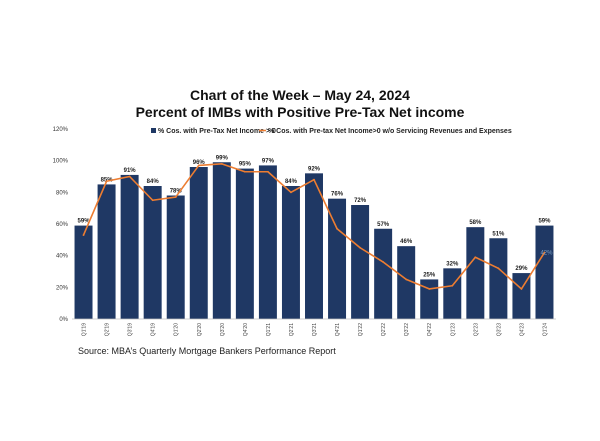  Describe the element at coordinates (430, 329) in the screenshot. I see `x-tick-label: Q4'22` at that location.